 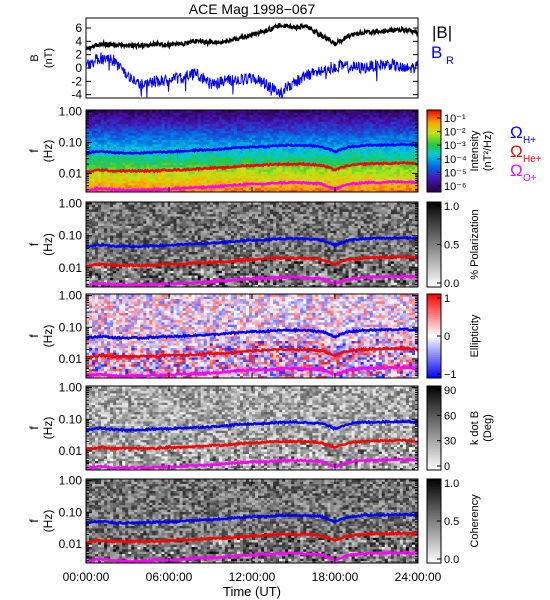 I want to click on colorbar-tick-label: 10⁻⁵, so click(x=455, y=173).